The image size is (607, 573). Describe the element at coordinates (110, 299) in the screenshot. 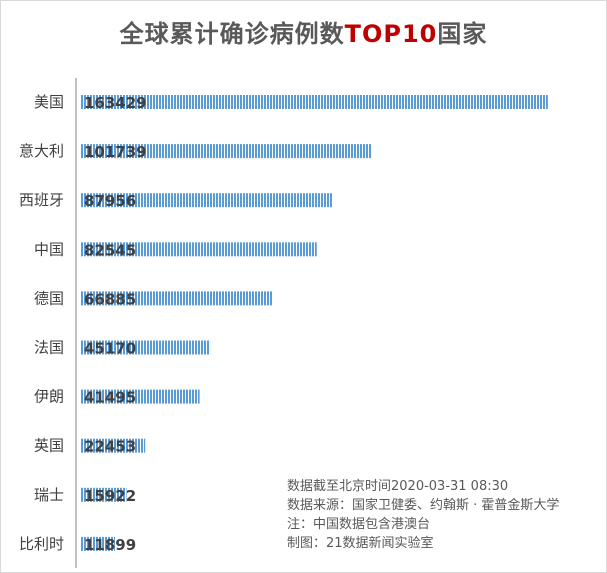

I see `value-label-4: 66885` at that location.